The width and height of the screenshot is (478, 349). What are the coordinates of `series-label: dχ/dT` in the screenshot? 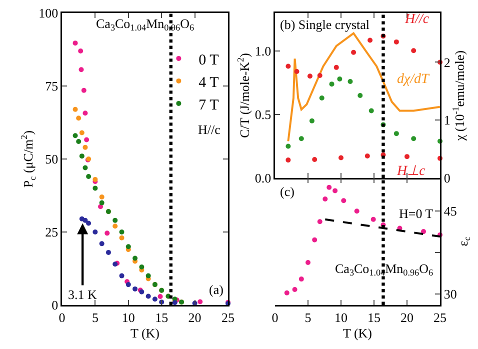 It's located at (413, 79).